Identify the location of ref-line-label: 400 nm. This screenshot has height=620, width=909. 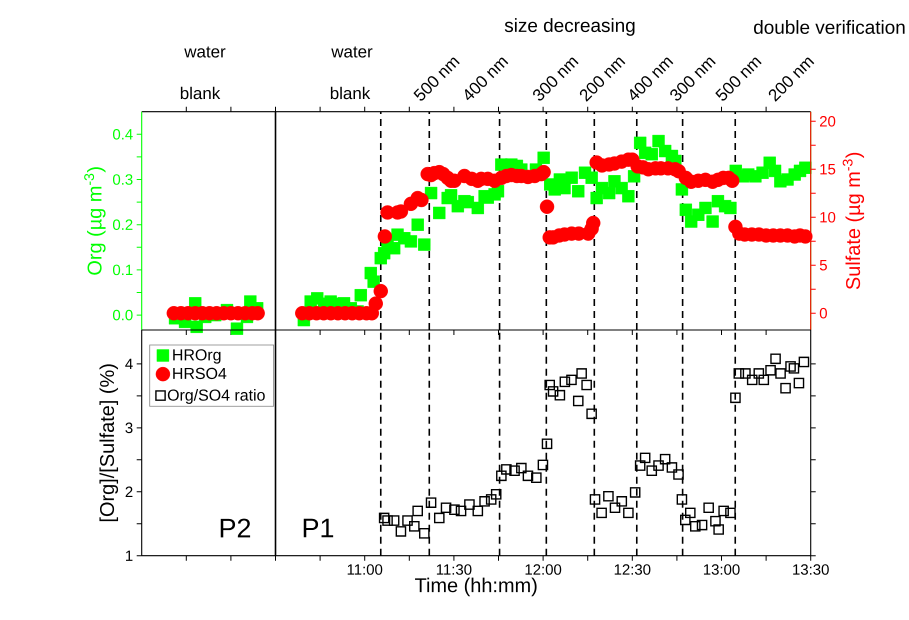
(486, 79).